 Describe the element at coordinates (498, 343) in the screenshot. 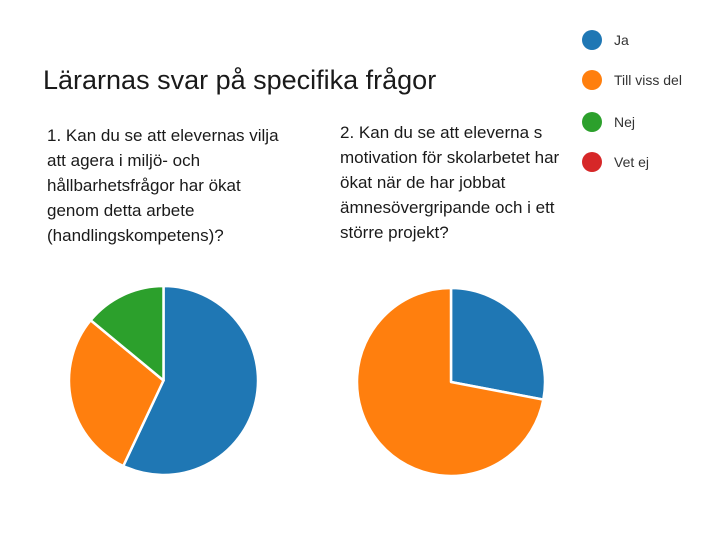

I see `pie-2-slice-ja` at that location.